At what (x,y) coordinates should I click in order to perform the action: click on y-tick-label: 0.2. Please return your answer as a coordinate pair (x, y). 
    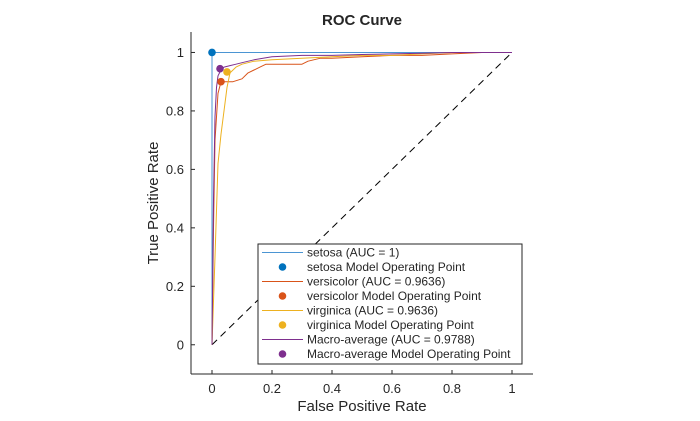
    Looking at the image, I should click on (175, 286).